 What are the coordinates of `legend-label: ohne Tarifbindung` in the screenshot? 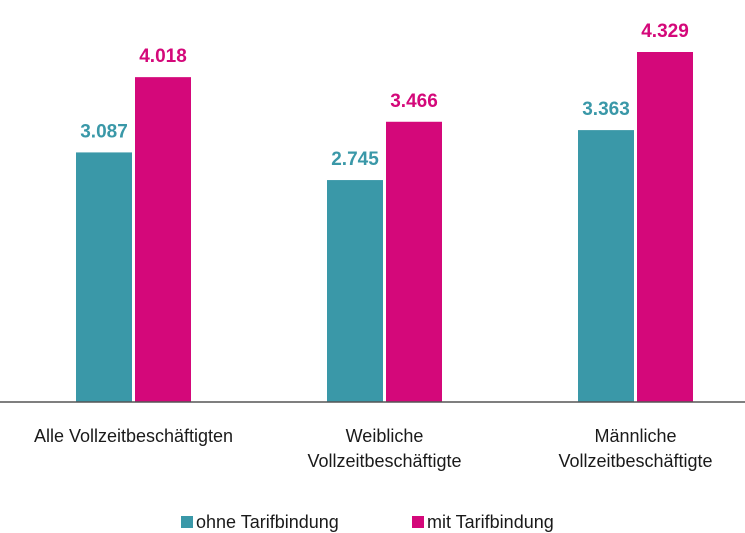 It's located at (267, 522).